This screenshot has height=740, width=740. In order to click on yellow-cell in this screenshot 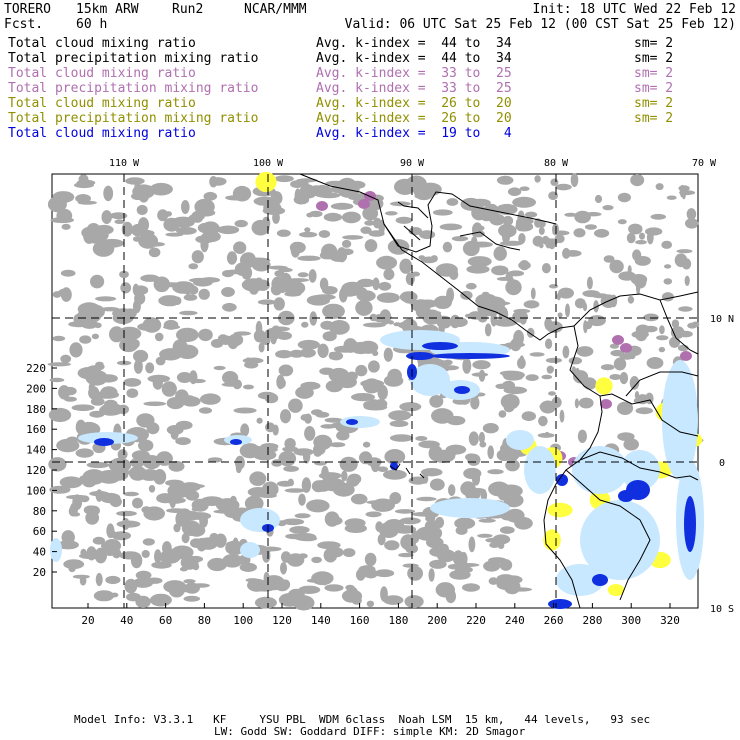, I will do `click(266, 182)`.